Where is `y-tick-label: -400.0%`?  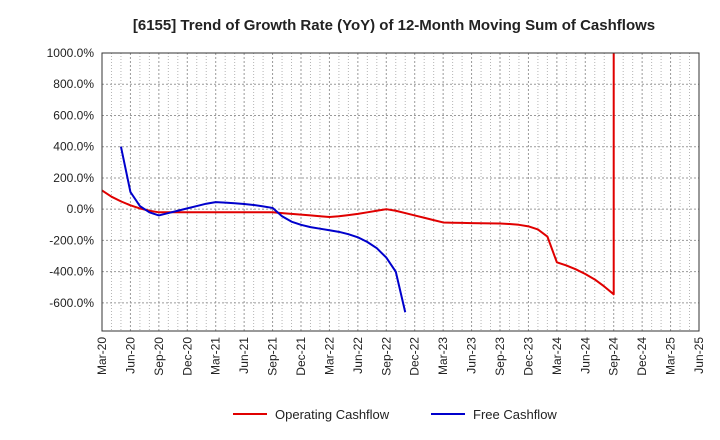
y-tick-label: -400.0% is located at coordinates (71, 272).